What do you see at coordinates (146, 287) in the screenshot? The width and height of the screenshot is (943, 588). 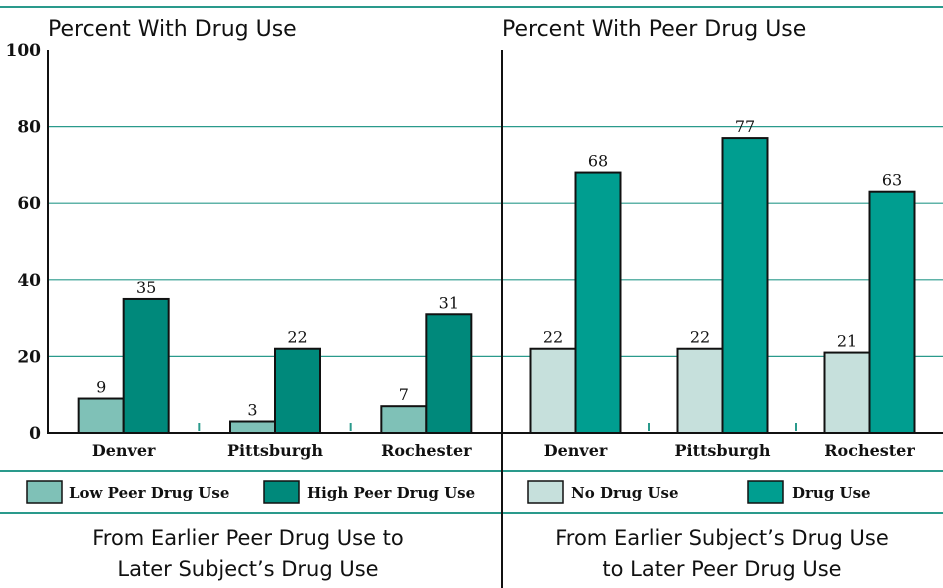 I see `data-label: 35` at bounding box center [146, 287].